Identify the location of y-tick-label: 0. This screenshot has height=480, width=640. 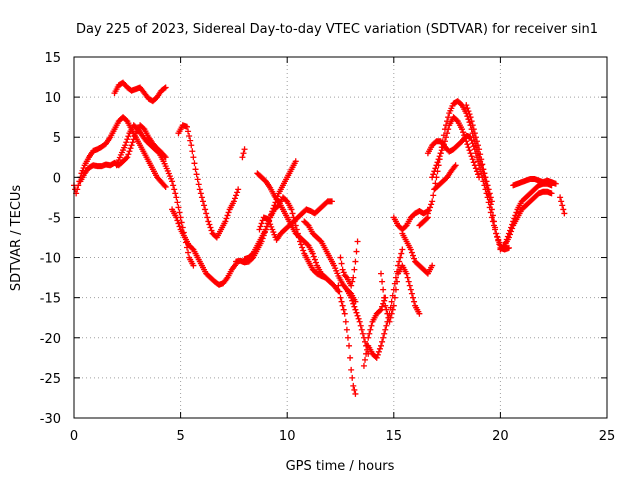
(57, 178).